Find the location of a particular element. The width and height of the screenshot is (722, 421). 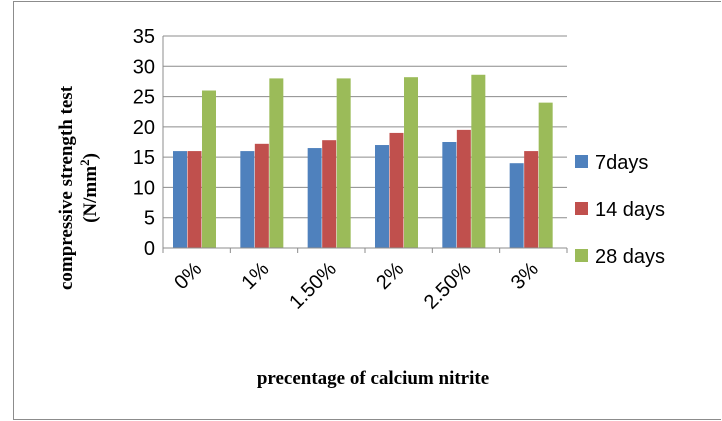

y-axis-title-line1: compressive strength test is located at coordinates (66, 187).